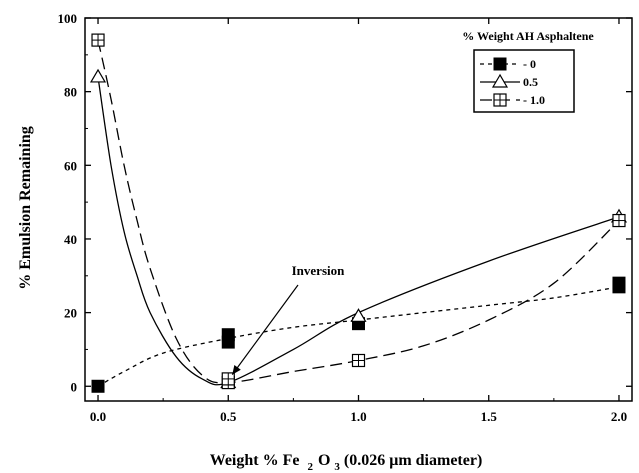  What do you see at coordinates (98, 416) in the screenshot?
I see `x-tick-label: 0.0` at bounding box center [98, 416].